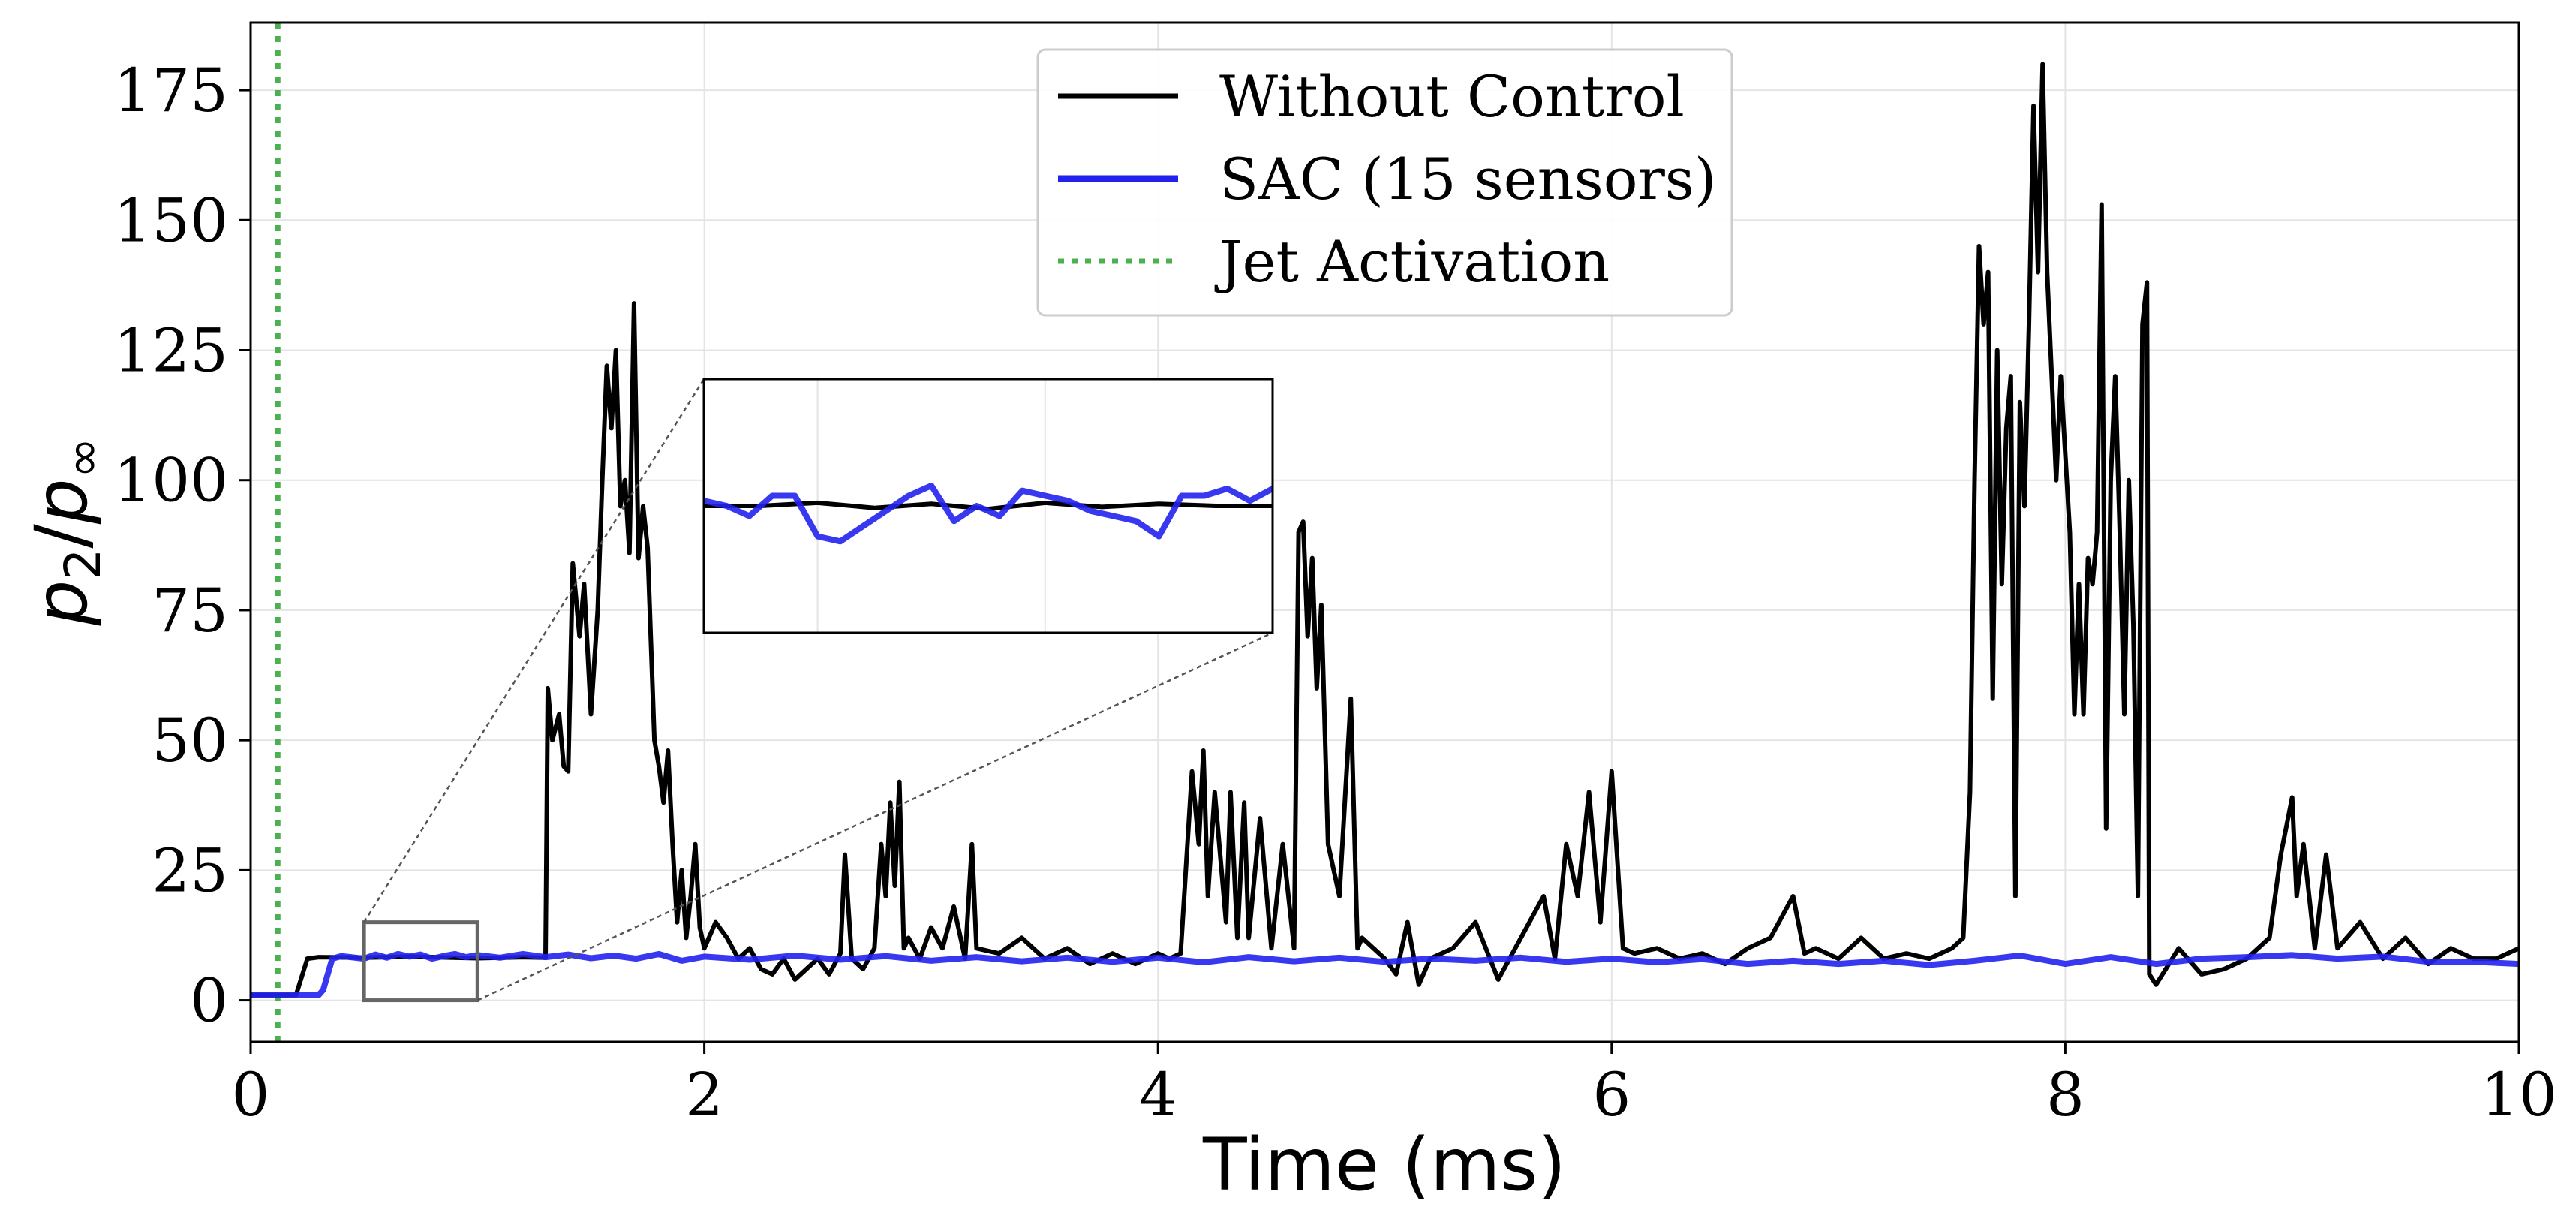 This screenshot has height=1228, width=2576. Describe the element at coordinates (209, 1001) in the screenshot. I see `y-tick-label: 0` at that location.